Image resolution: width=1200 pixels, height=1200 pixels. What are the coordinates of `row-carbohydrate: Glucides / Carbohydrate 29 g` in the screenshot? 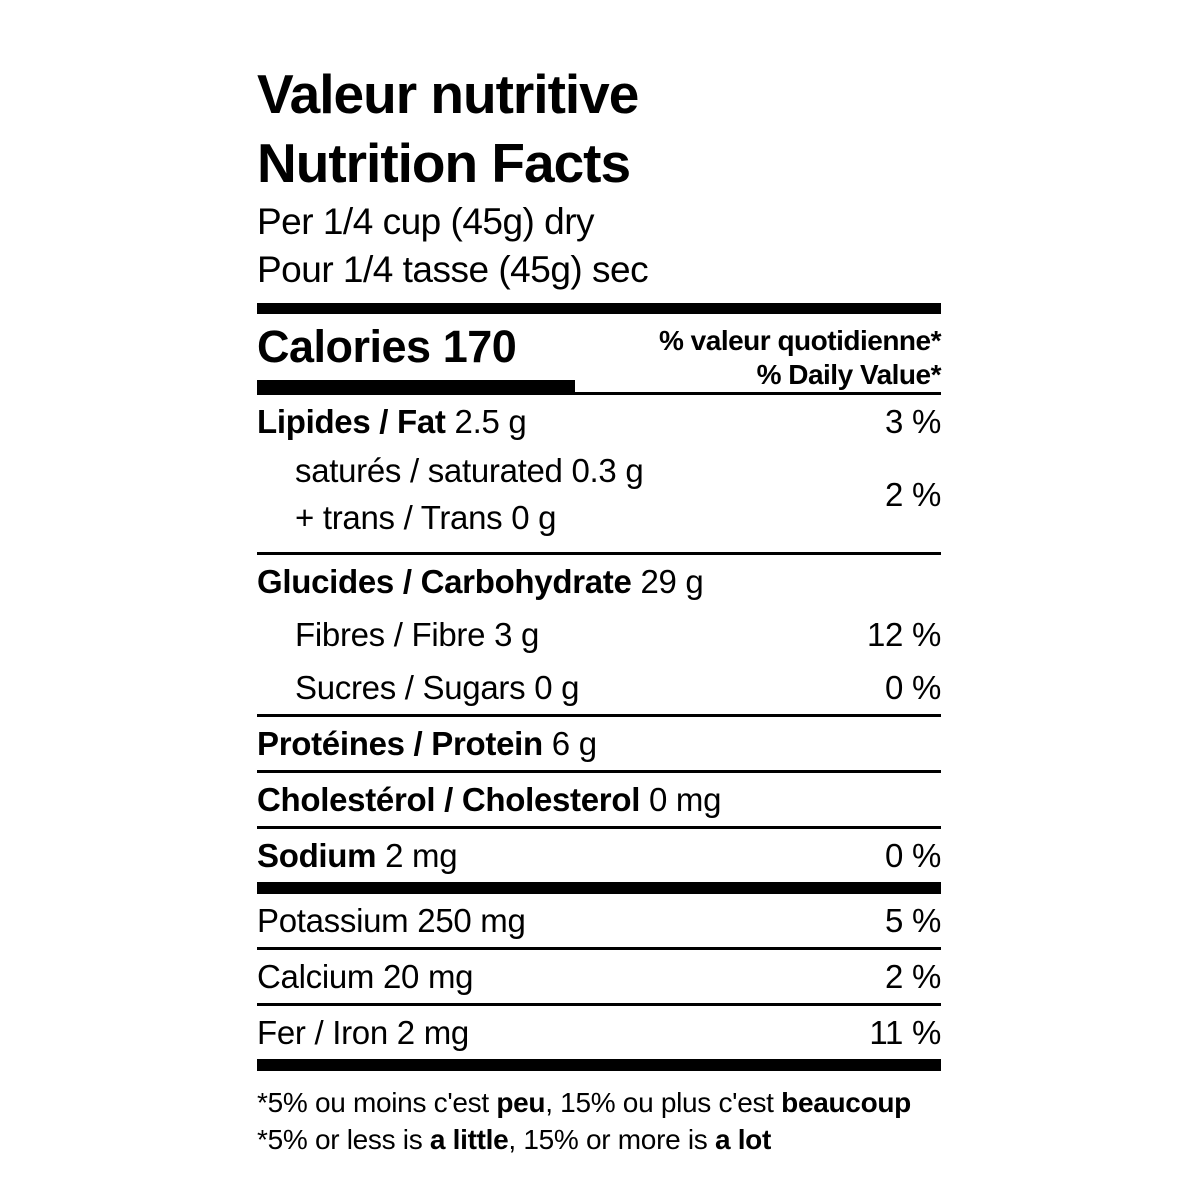 It's located at (599, 580).